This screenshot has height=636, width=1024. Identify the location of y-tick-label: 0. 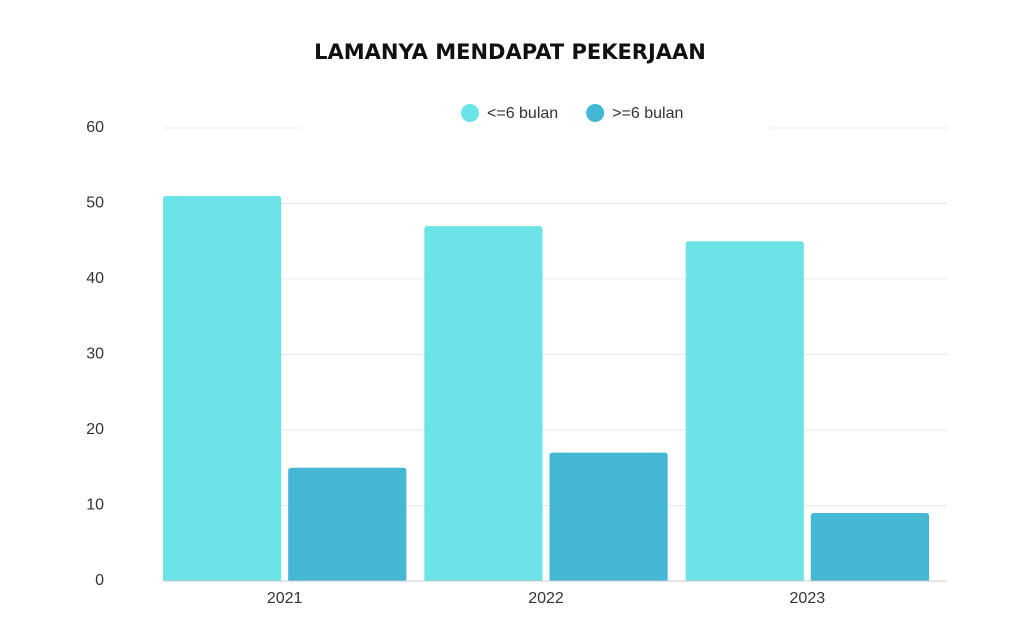
(99, 580).